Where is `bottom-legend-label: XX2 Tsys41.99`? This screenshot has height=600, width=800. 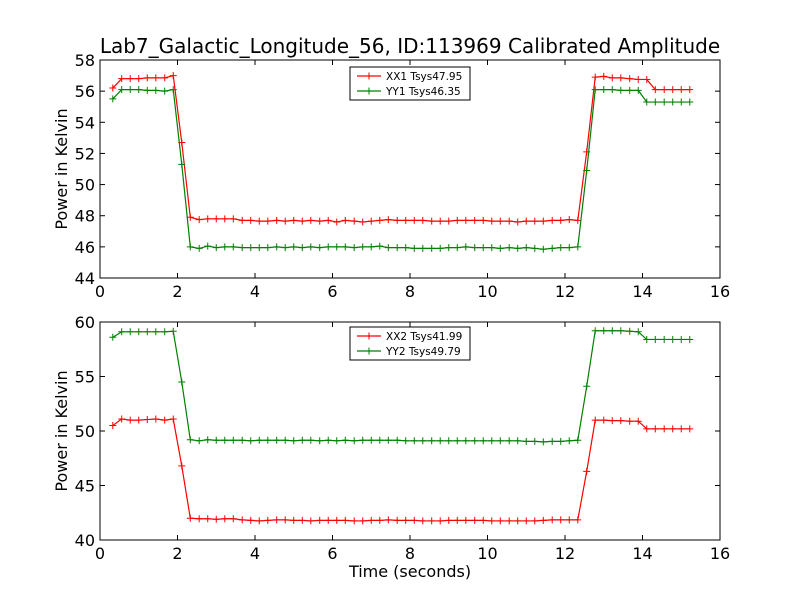 bottom-legend-label: XX2 Tsys41.99 is located at coordinates (424, 337).